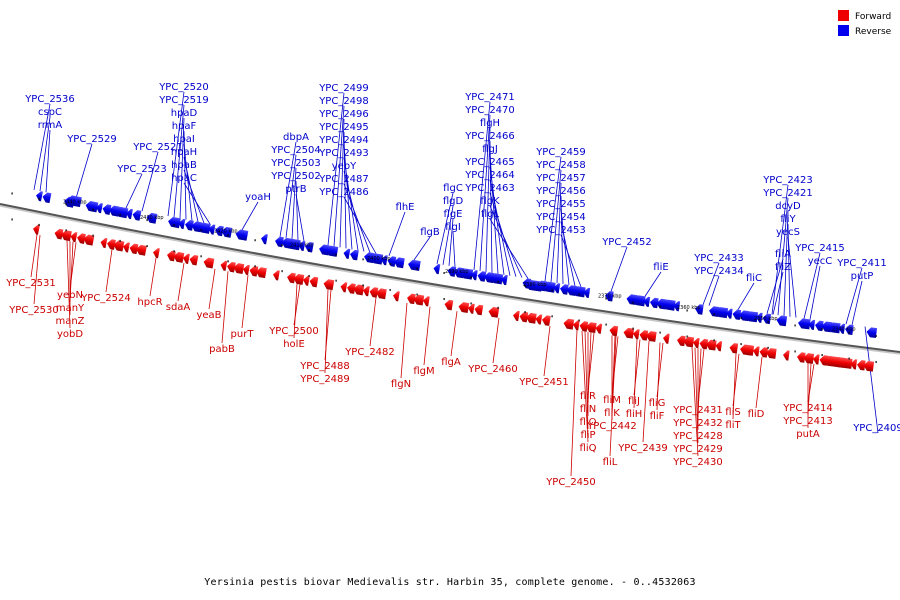 This screenshot has height=600, width=900. What do you see at coordinates (30, 283) in the screenshot?
I see `forward-gene-label: YPC_2531` at bounding box center [30, 283].